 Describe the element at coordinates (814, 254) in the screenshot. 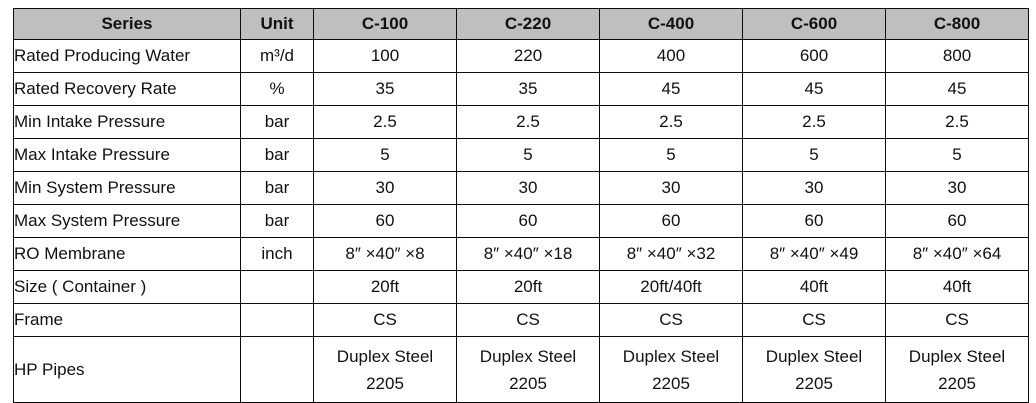

I see `cell-value: 8″ ×40″ ×49` at that location.